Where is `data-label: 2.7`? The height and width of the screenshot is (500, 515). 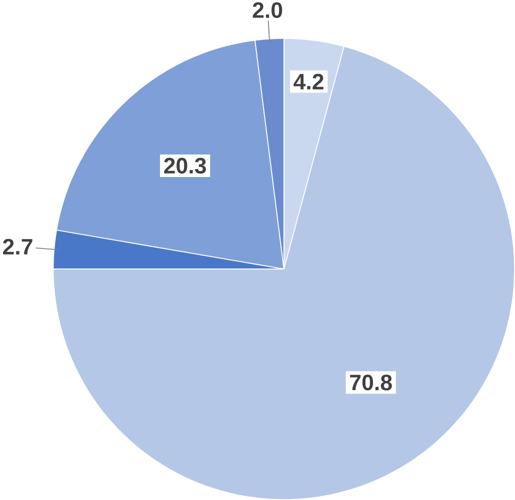 data-label: 2.7 is located at coordinates (17, 246).